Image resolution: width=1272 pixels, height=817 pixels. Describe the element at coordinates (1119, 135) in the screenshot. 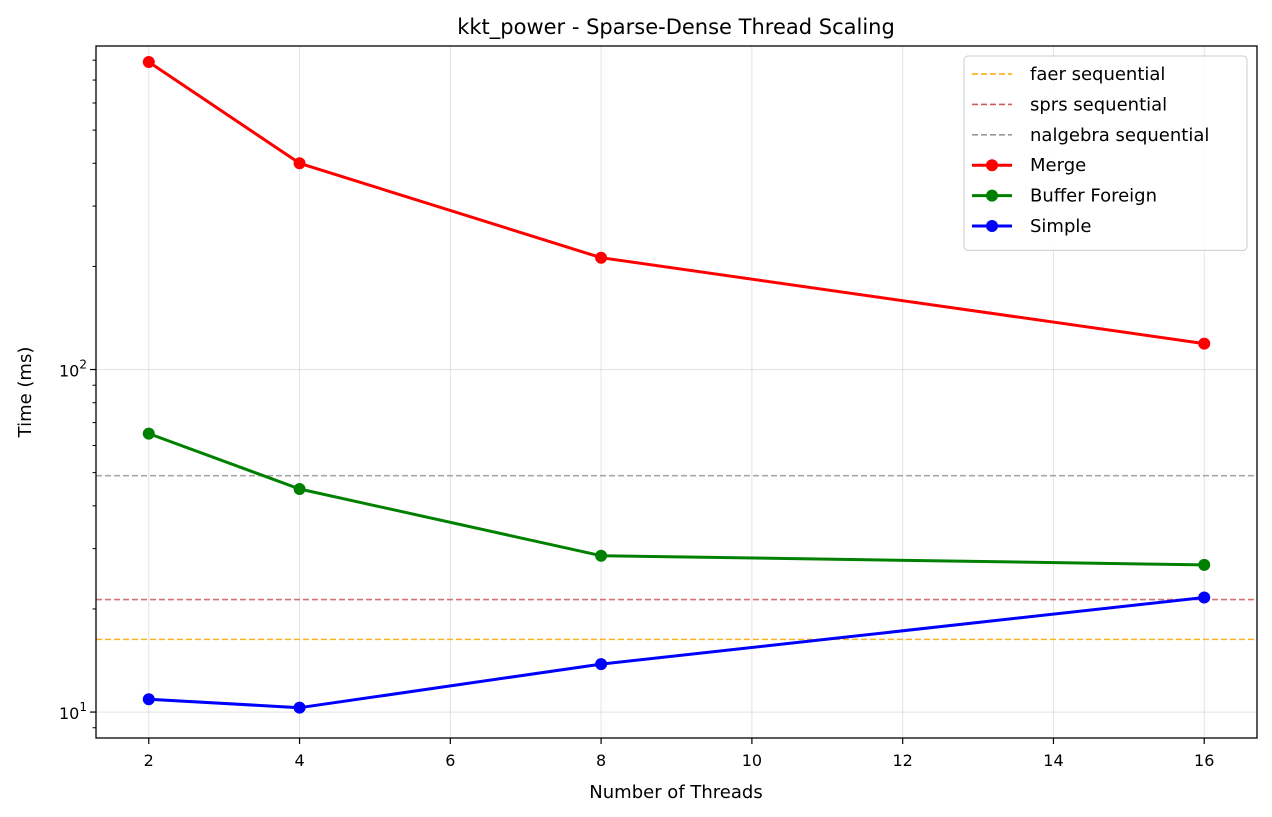

I see `legend-label-2: nalgebra sequential` at that location.